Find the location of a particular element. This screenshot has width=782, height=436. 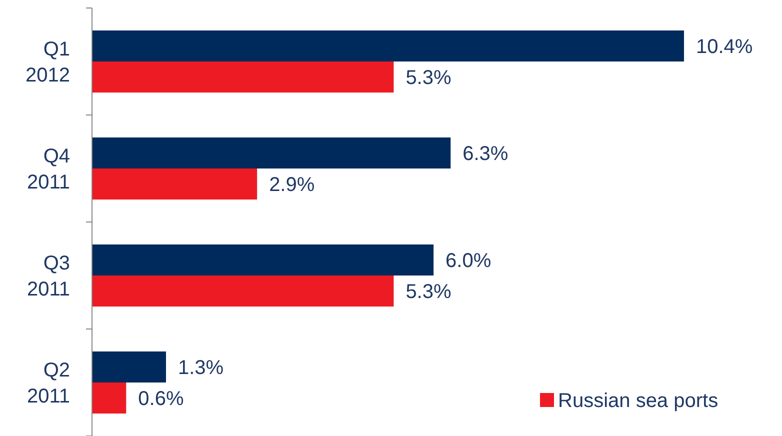

y-tick-label: Q4 2011 is located at coordinates (48, 170).